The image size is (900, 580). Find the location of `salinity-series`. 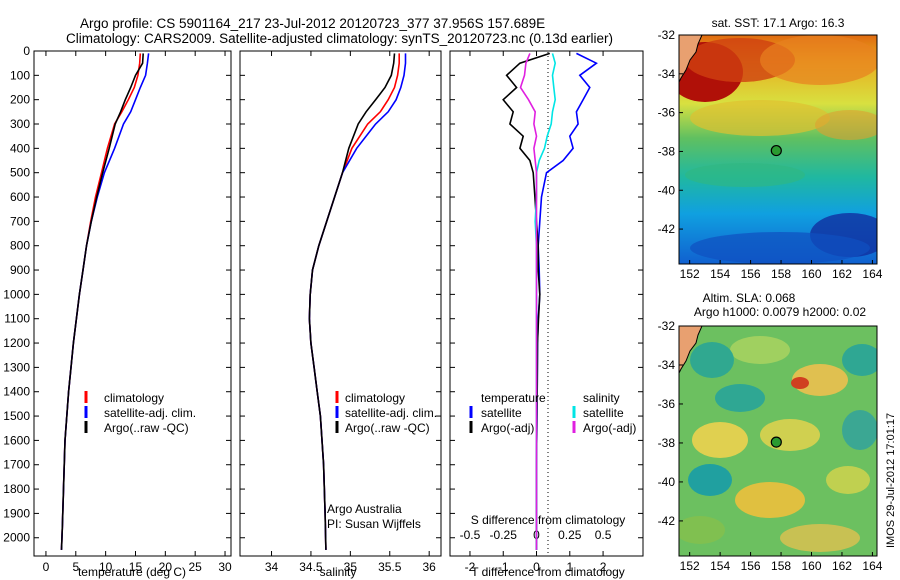

salinity-series is located at coordinates (357, 301).